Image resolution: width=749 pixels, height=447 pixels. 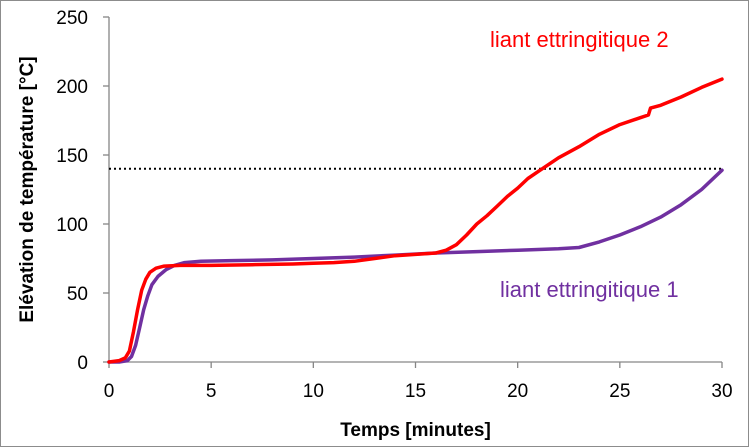 What do you see at coordinates (72, 87) in the screenshot?
I see `y-tick-label: 200` at bounding box center [72, 87].